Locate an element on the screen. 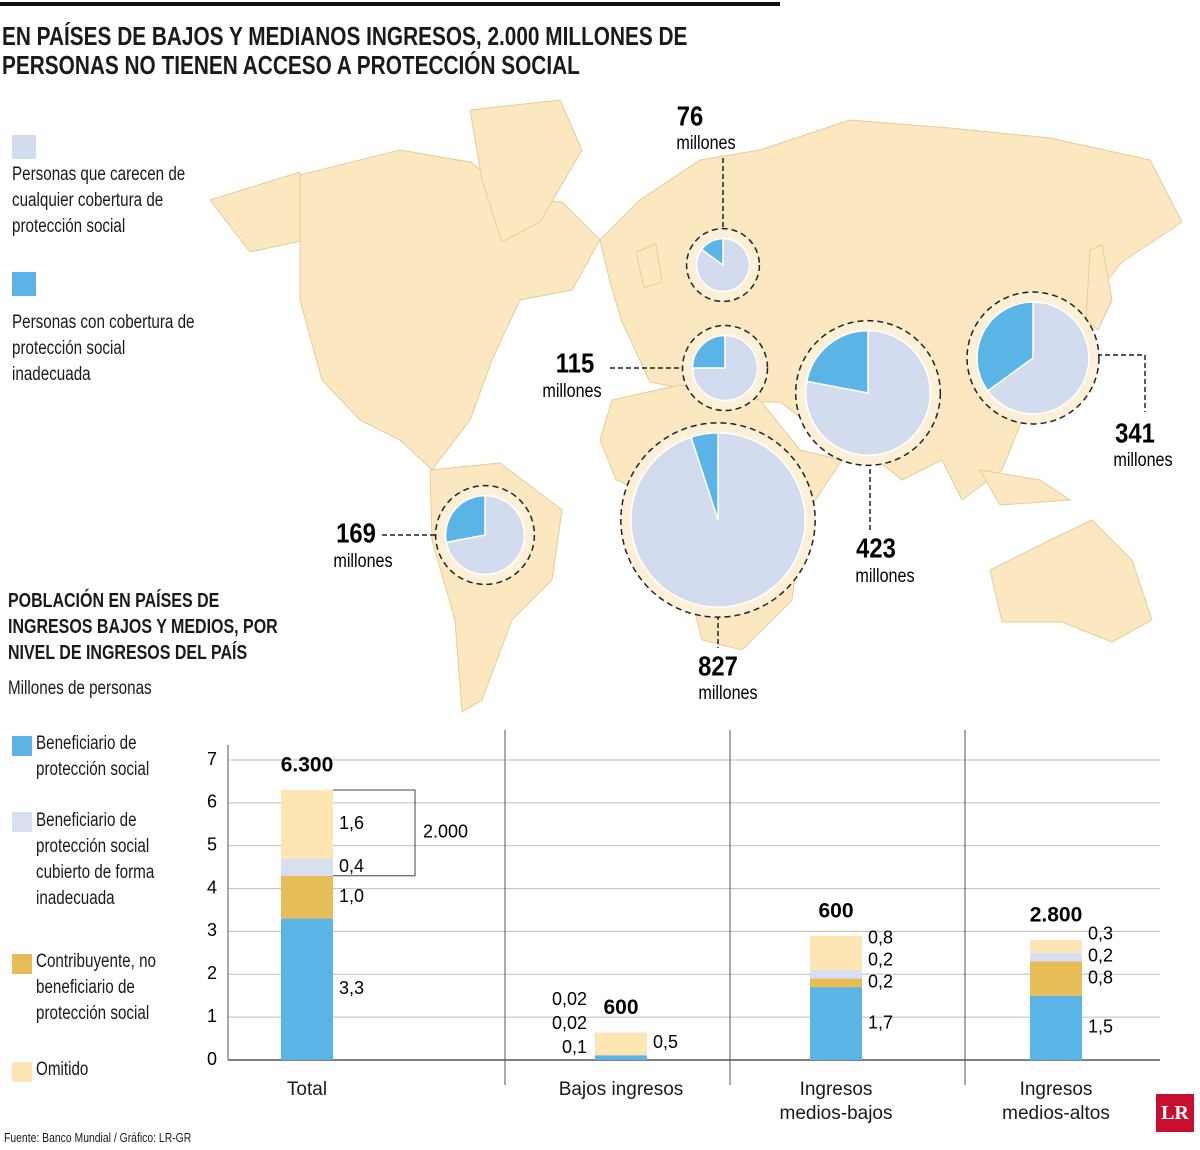 Image resolution: width=1200 pixels, height=1150 pixels. data-label: 1,6 is located at coordinates (351, 823).